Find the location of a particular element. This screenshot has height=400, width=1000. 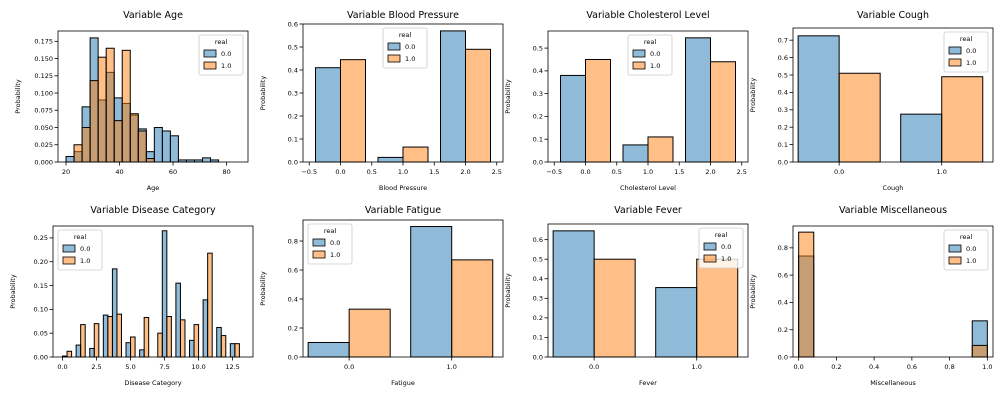

x-tick-label: 0.6 is located at coordinates (912, 367).